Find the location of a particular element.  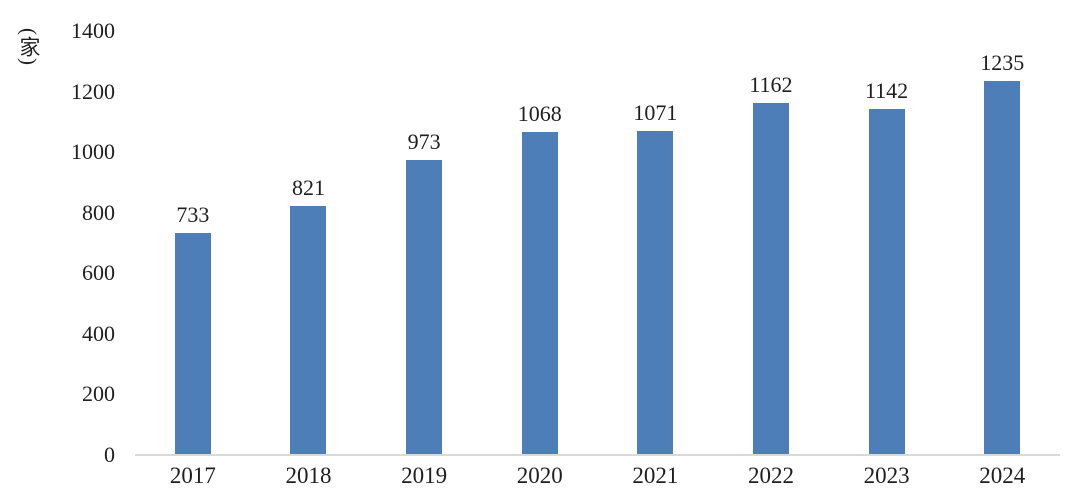

bar-group-2021: 1071 is located at coordinates (656, 243).